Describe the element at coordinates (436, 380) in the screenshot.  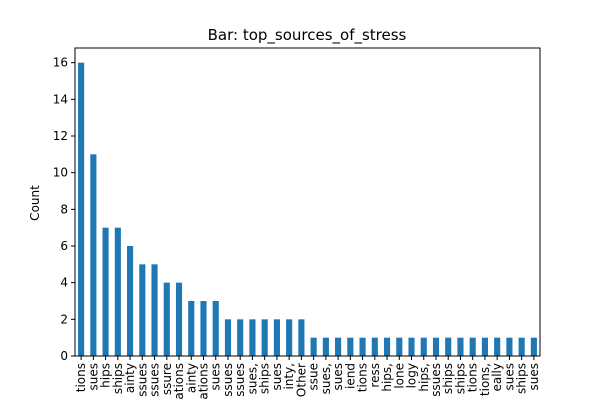
I see `x-tick-label-29: ssues` at that location.